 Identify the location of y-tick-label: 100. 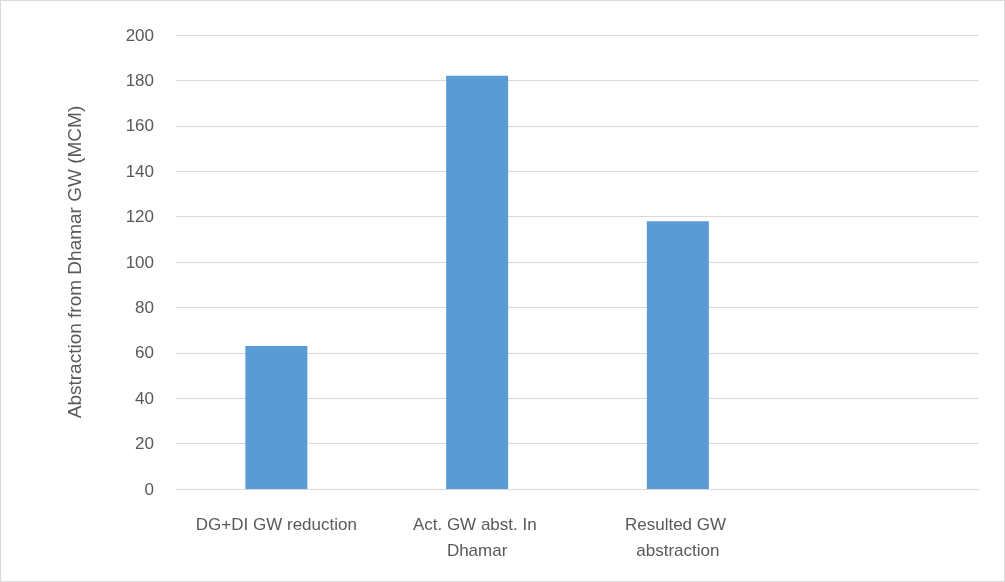
(139, 262).